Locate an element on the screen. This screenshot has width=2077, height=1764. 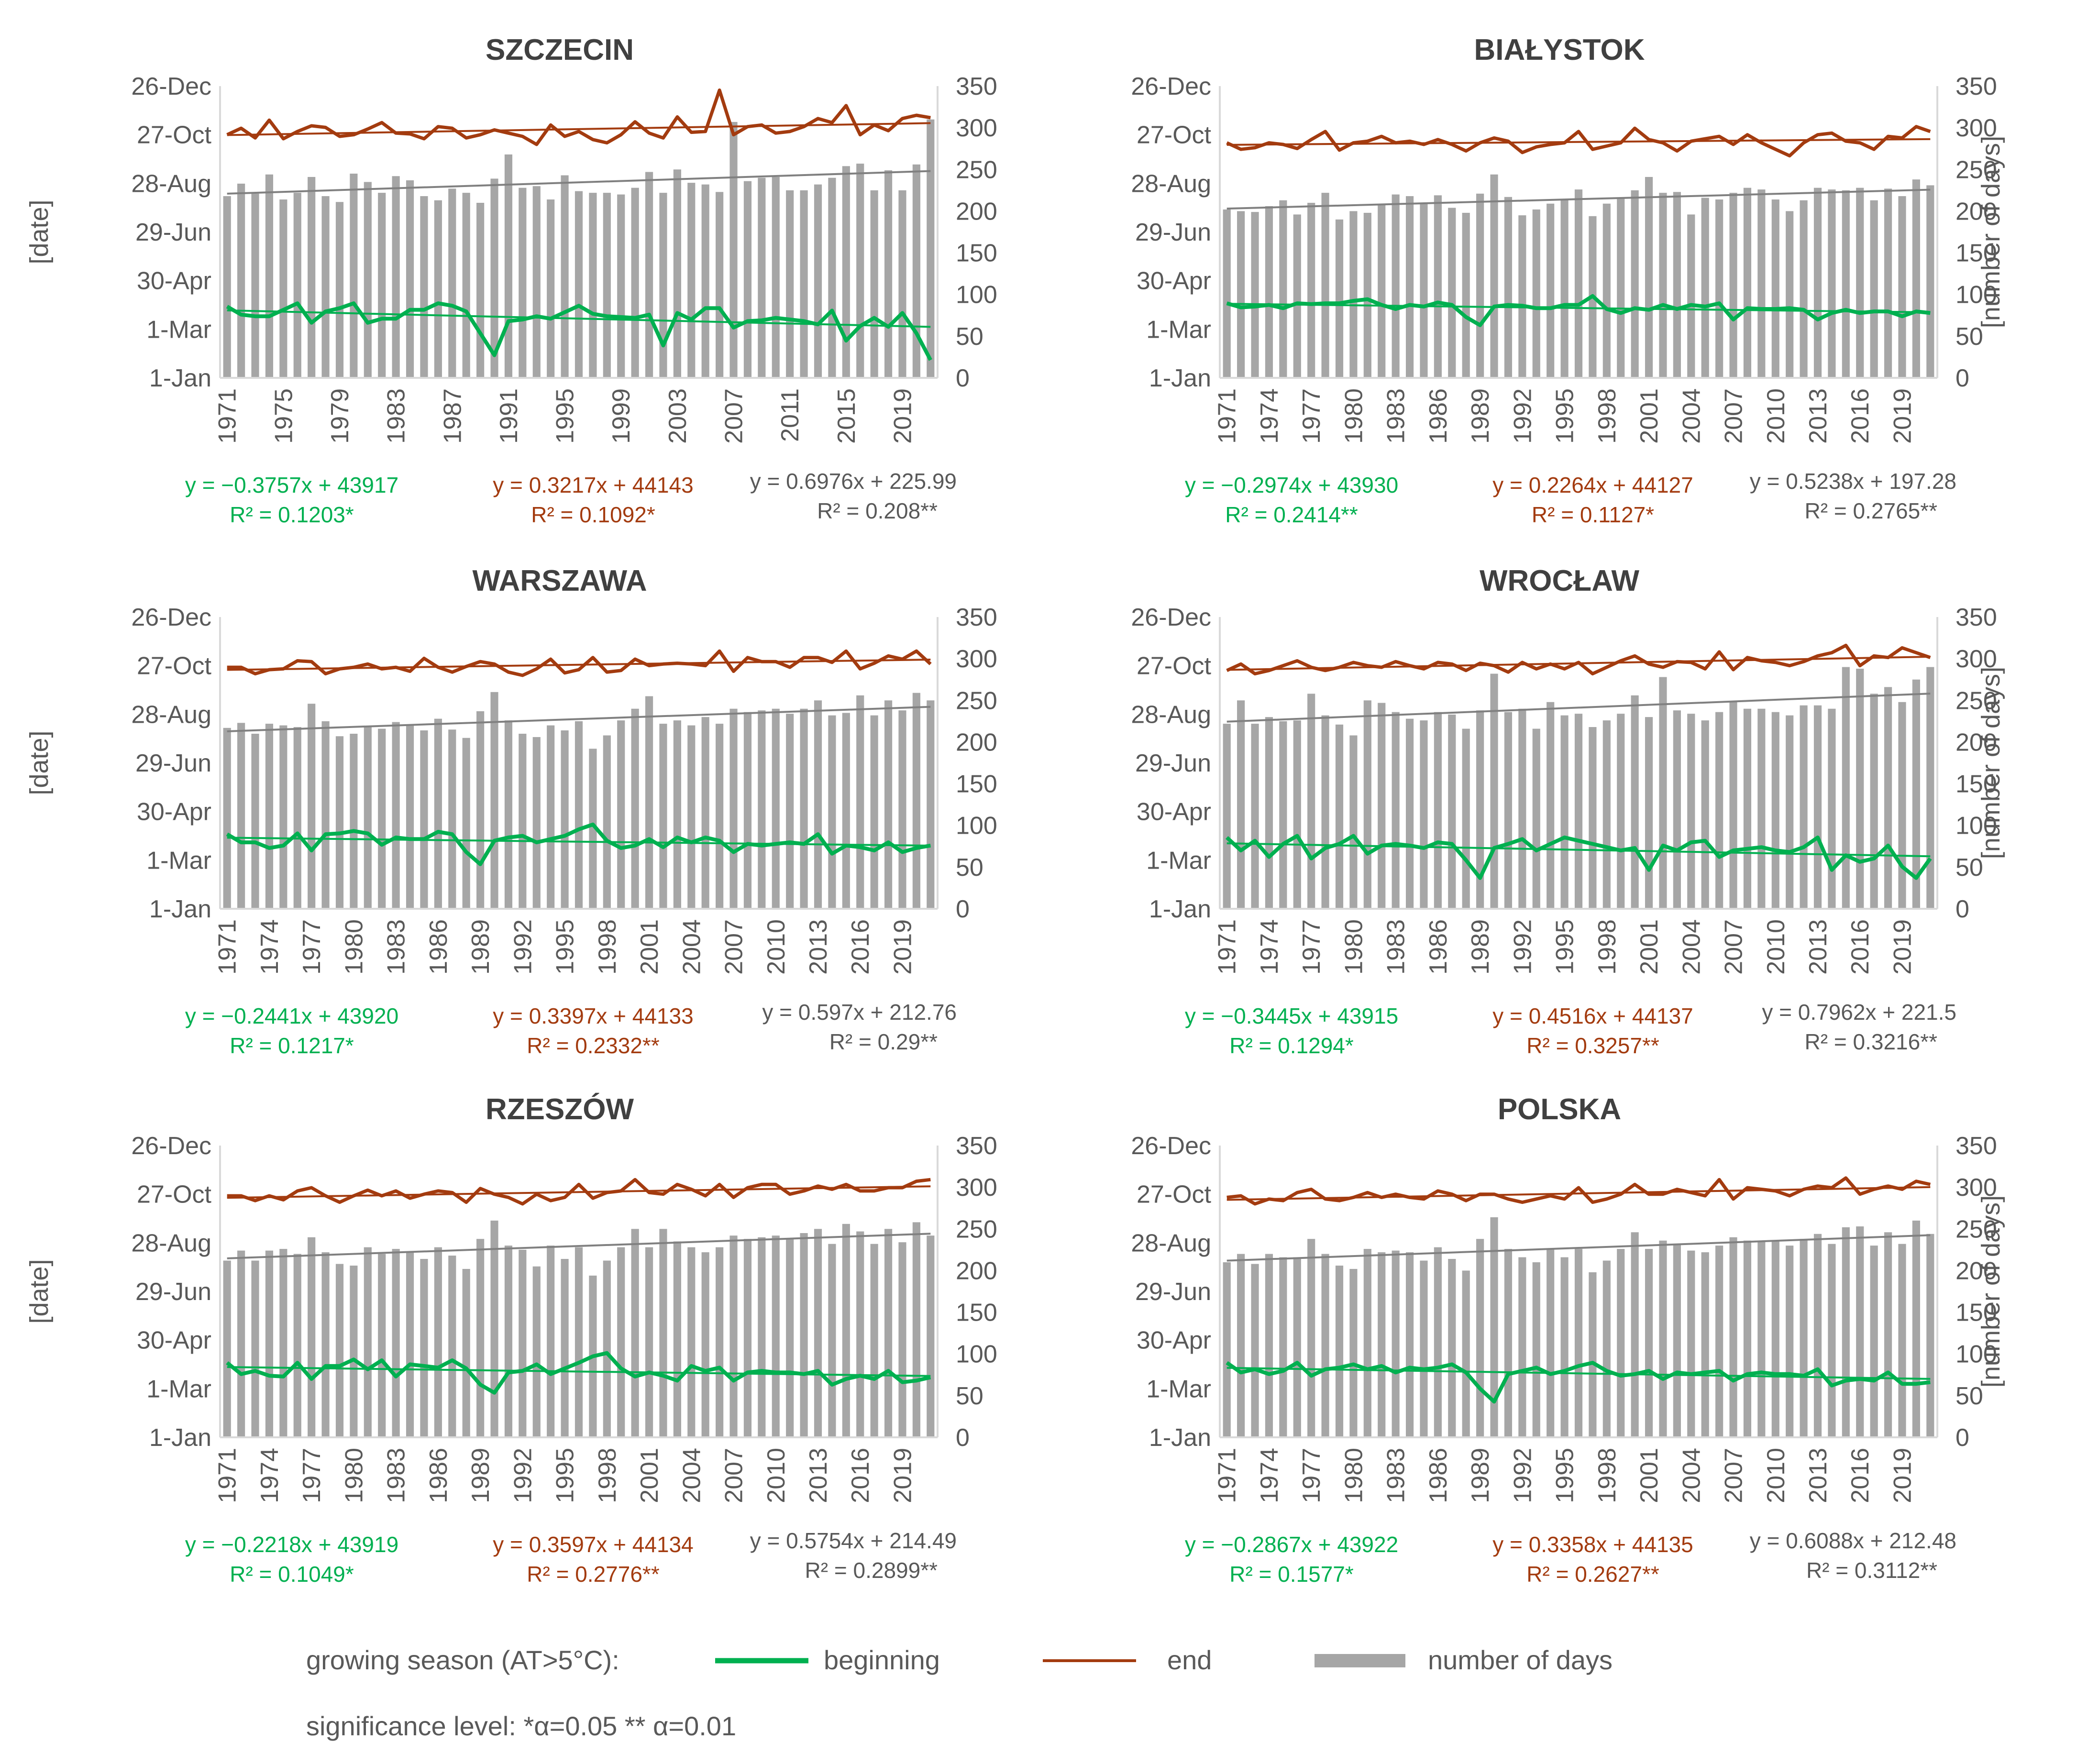
year-tick-label: 1983 is located at coordinates (1396, 416).